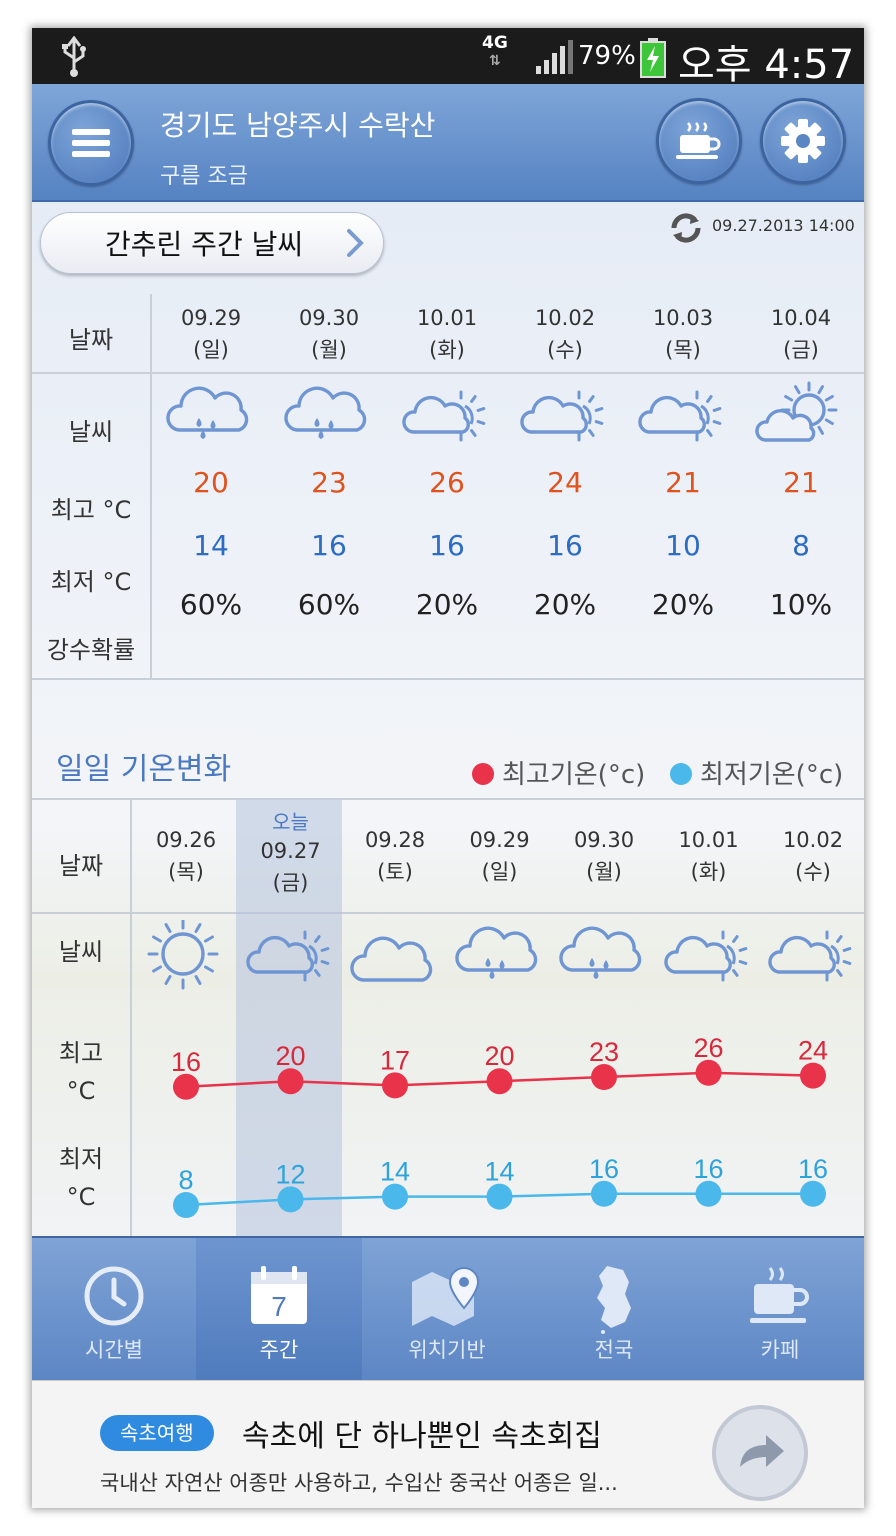 The width and height of the screenshot is (896, 1536). Describe the element at coordinates (81, 1178) in the screenshot. I see `trend-label-low: 최저 °C` at that location.